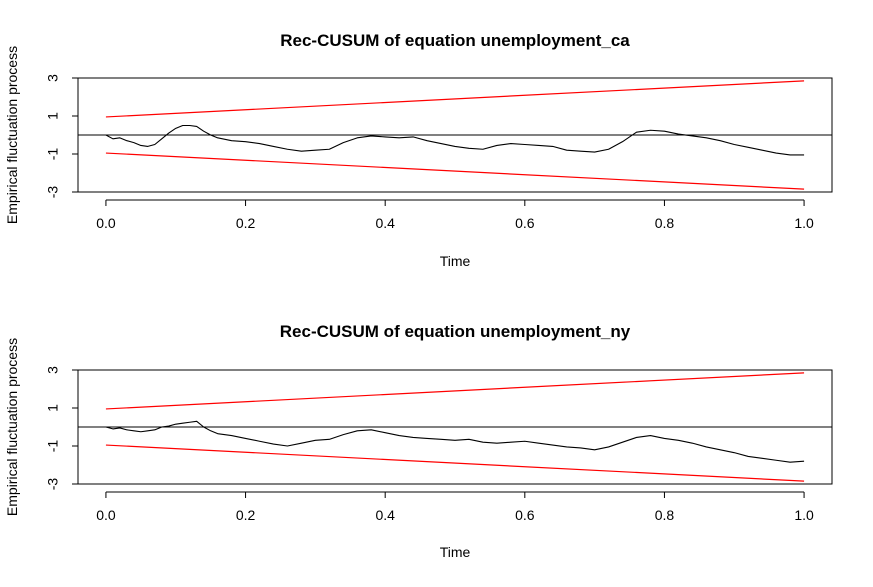 This screenshot has height=587, width=873. What do you see at coordinates (455, 40) in the screenshot?
I see `chart-title: Rec-CUSUM of equation unemployment_ca` at bounding box center [455, 40].